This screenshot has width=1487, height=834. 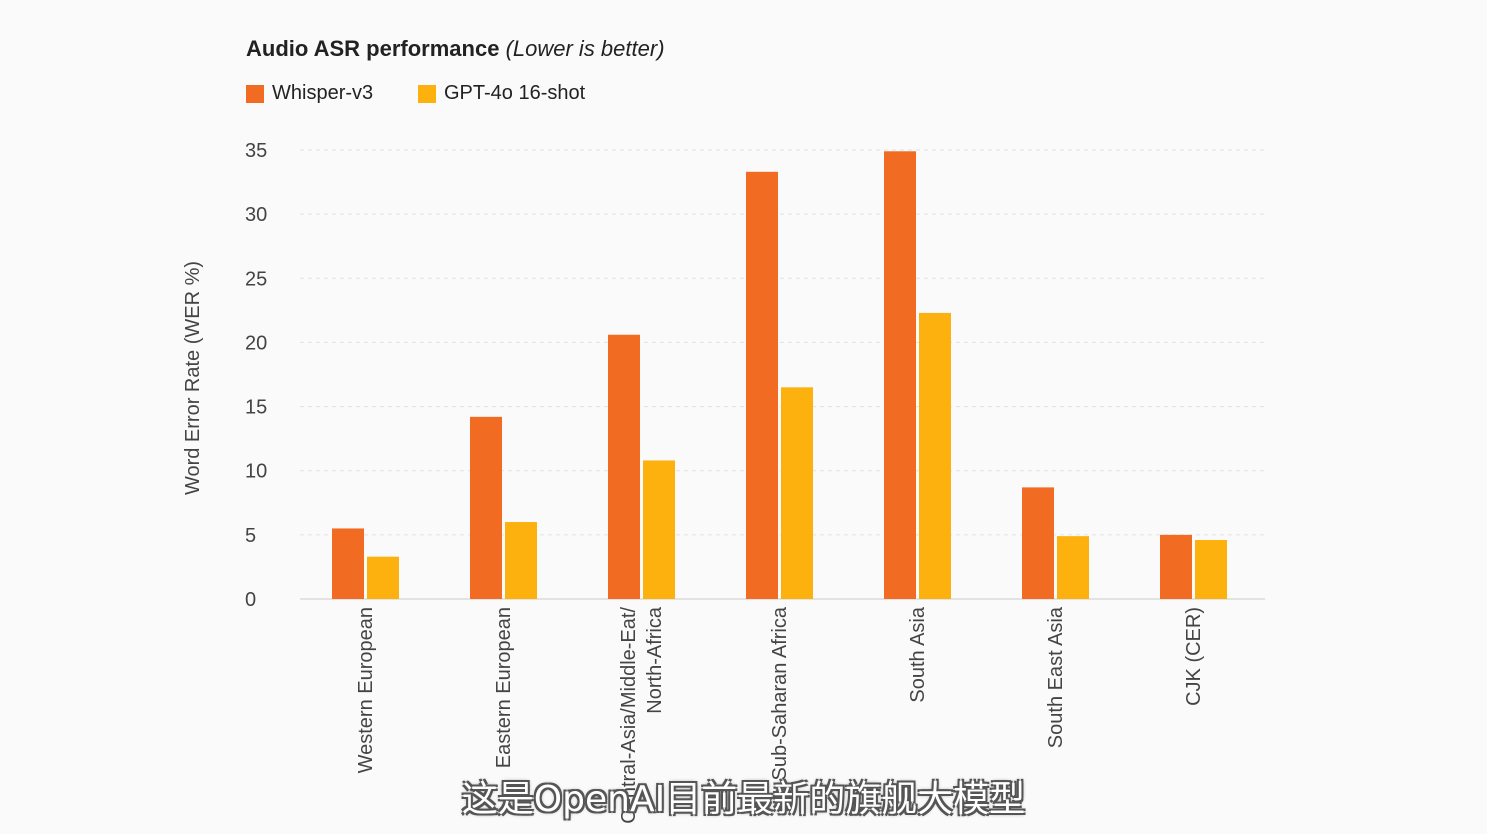 I want to click on y-tick-label: 10, so click(x=256, y=472).